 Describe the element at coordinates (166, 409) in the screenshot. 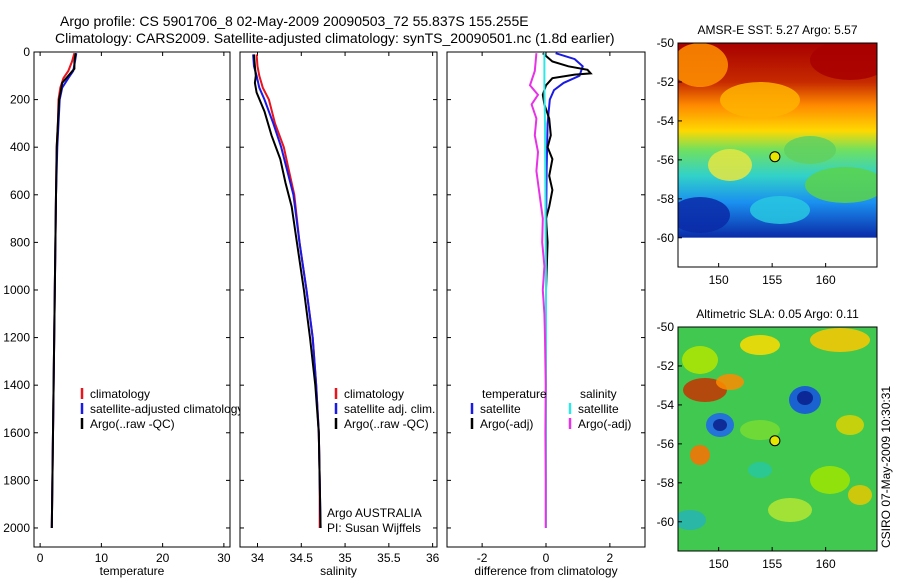

I see `legend-entry-label: satellite-adjusted climatology` at that location.